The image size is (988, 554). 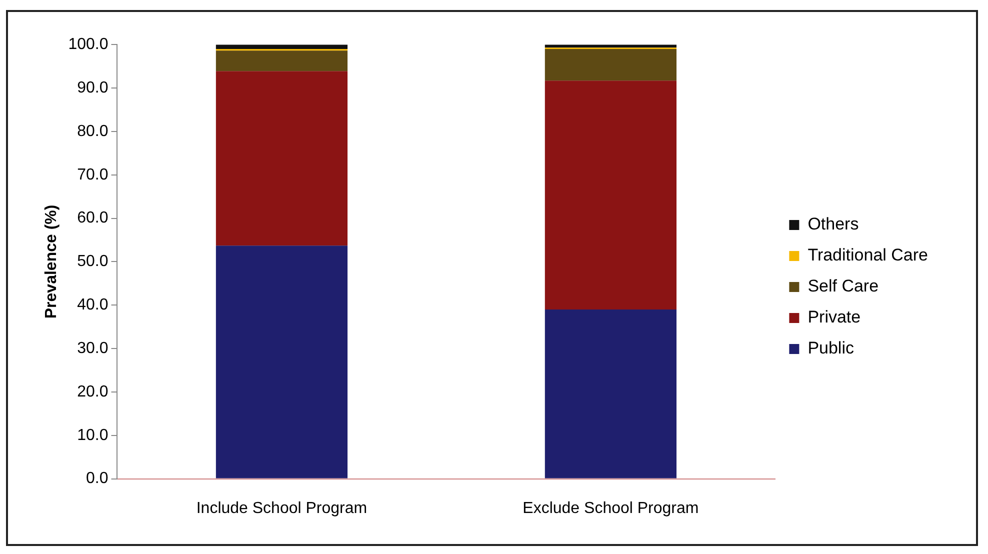 I want to click on y-tick-label: 10.0, so click(x=92, y=435).